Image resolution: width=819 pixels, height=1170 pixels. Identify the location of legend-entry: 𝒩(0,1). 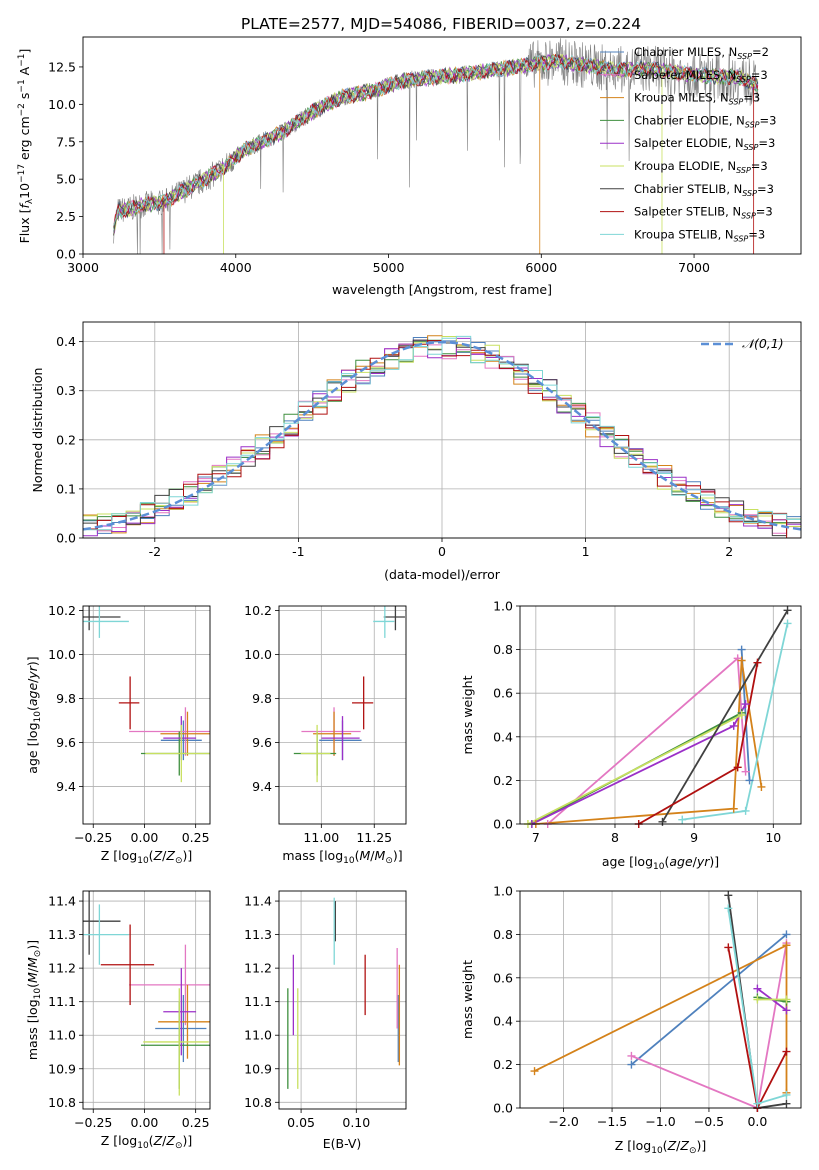
(763, 343).